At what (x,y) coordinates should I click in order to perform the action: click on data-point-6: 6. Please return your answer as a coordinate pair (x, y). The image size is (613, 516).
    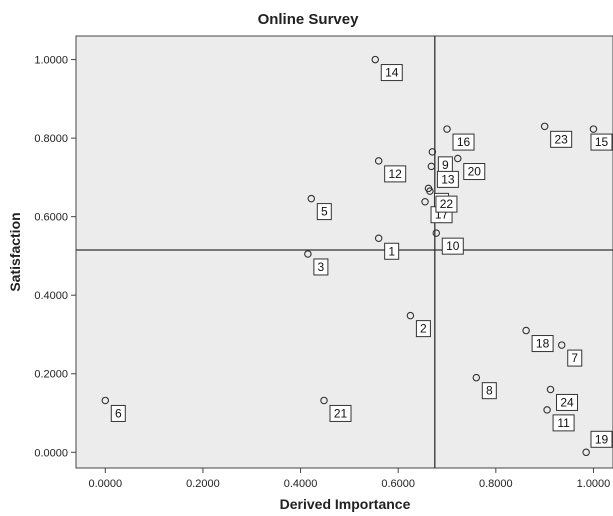
    Looking at the image, I should click on (113, 409).